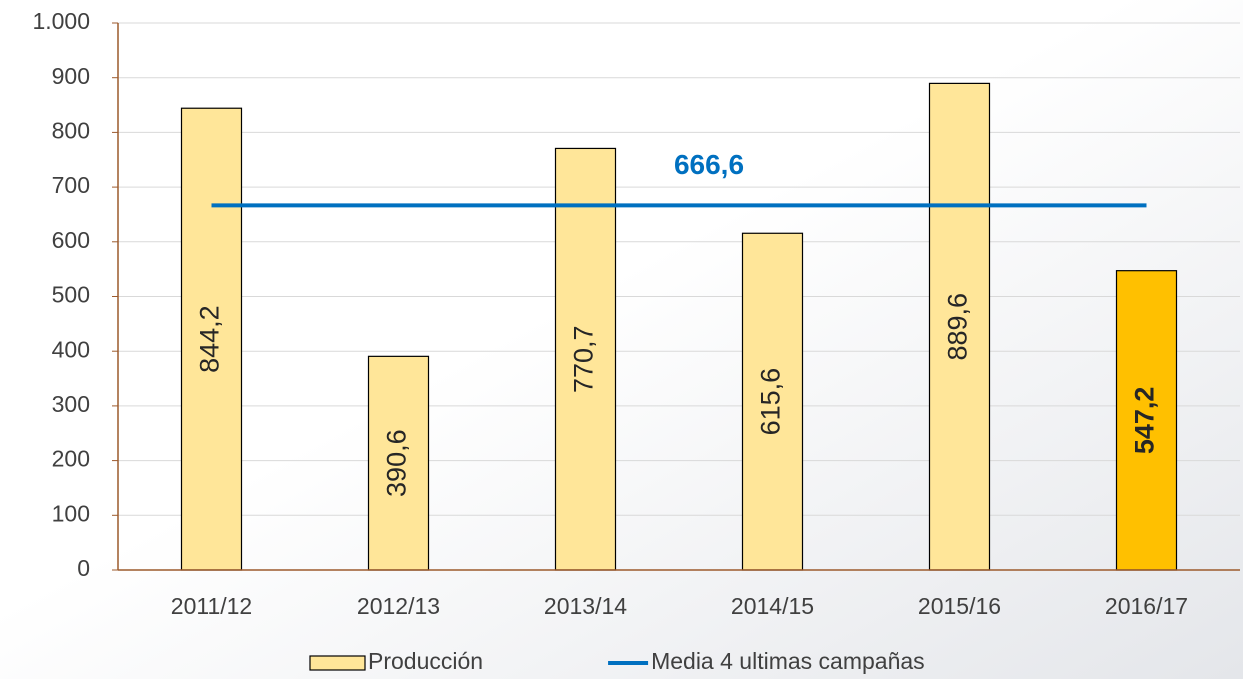  What do you see at coordinates (71, 130) in the screenshot?
I see `y-tick-label: 800` at bounding box center [71, 130].